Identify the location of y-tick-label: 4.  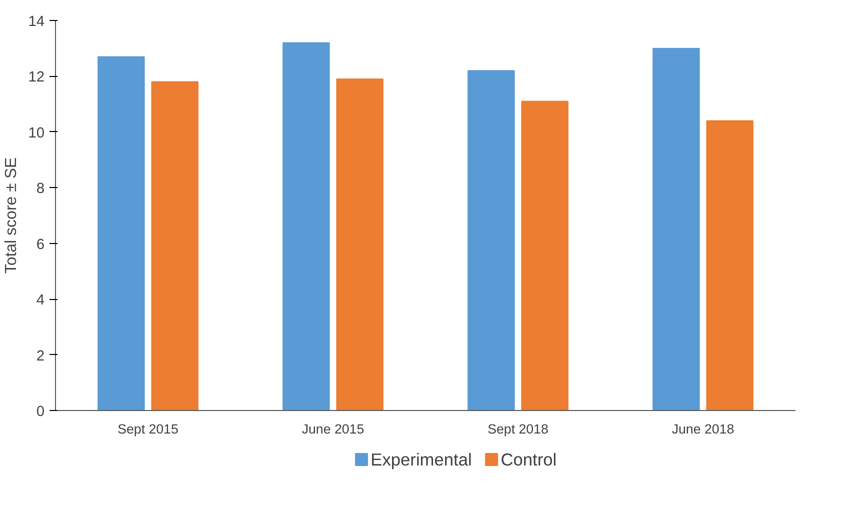
(40, 300).